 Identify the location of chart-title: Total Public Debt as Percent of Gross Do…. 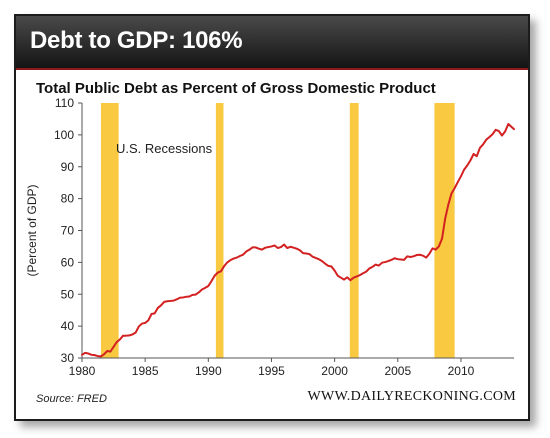
(236, 88).